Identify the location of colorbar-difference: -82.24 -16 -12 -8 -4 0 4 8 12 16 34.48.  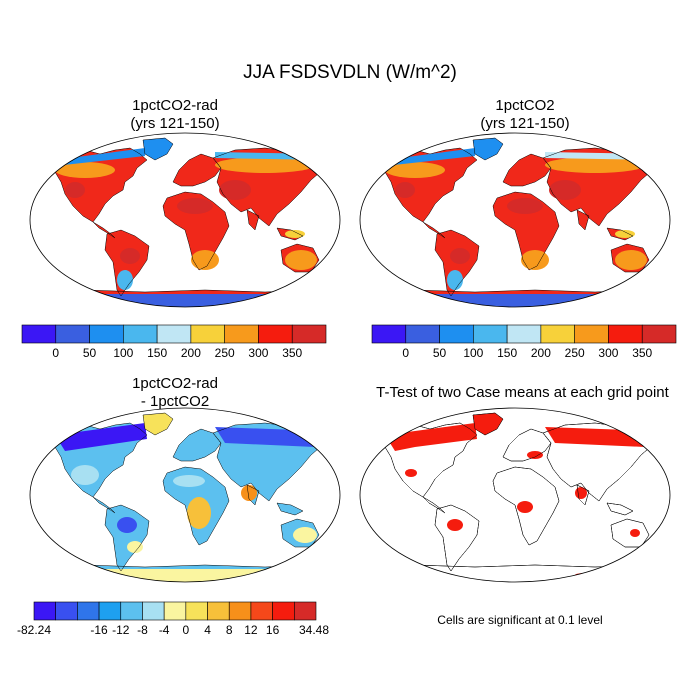
(173, 619).